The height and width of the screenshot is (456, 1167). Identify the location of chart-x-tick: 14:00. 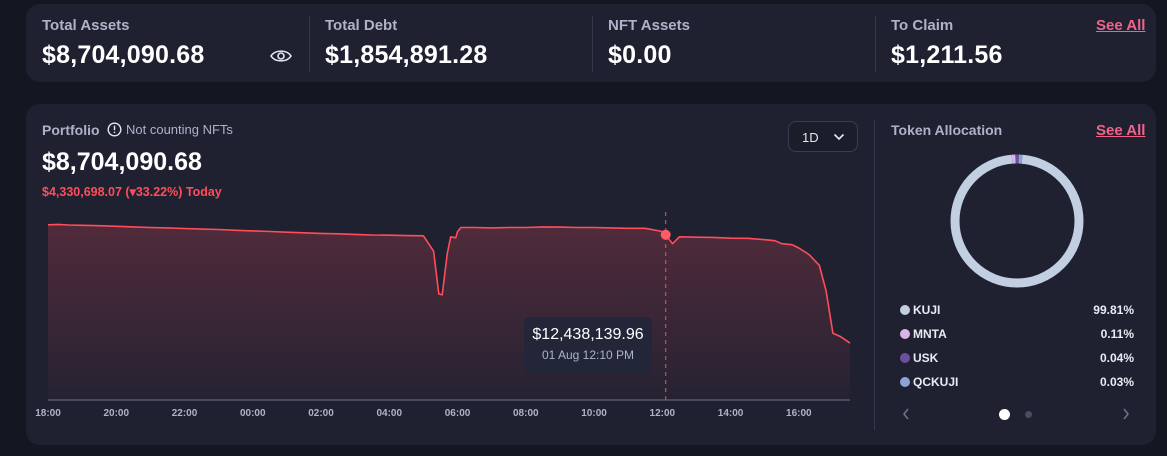
(730, 413).